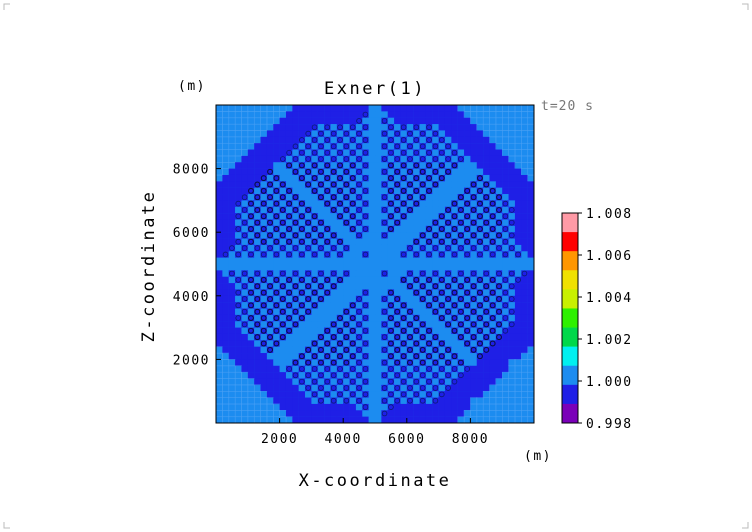 This screenshot has width=752, height=532. I want to click on y-tick-label: 8000, so click(191, 170).